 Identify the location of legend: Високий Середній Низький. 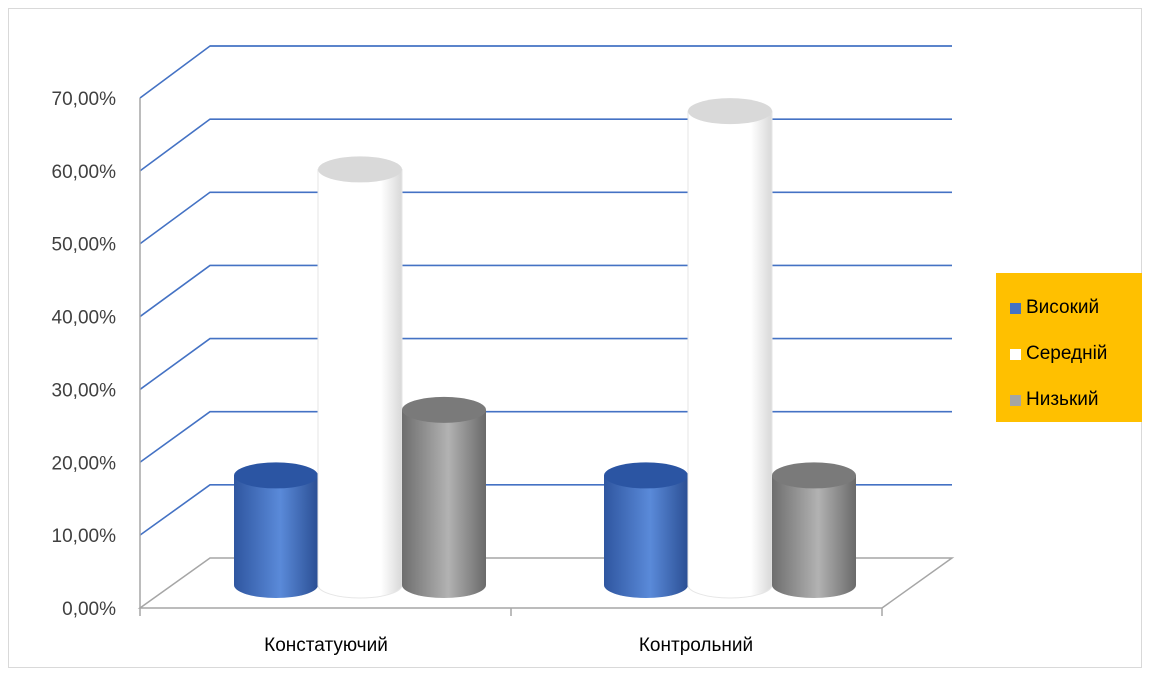
(1069, 347).